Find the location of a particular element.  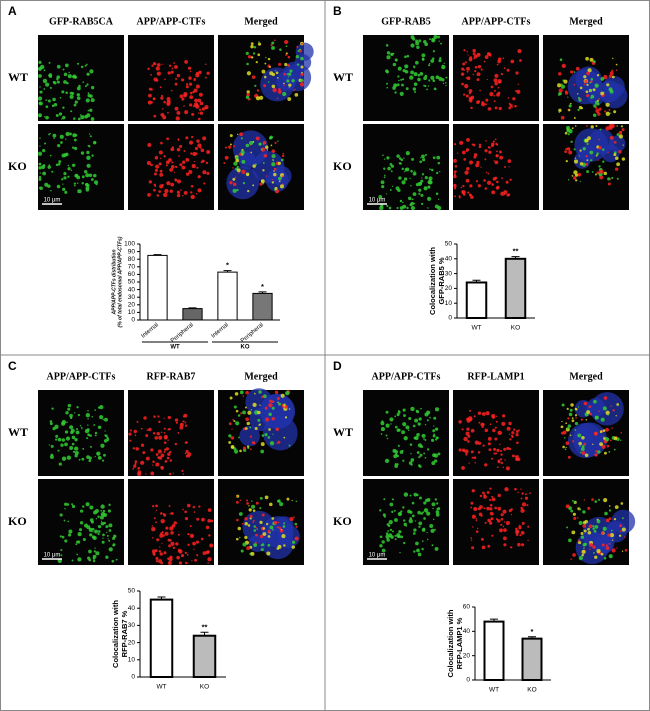

row-label: KO is located at coordinates (342, 166).